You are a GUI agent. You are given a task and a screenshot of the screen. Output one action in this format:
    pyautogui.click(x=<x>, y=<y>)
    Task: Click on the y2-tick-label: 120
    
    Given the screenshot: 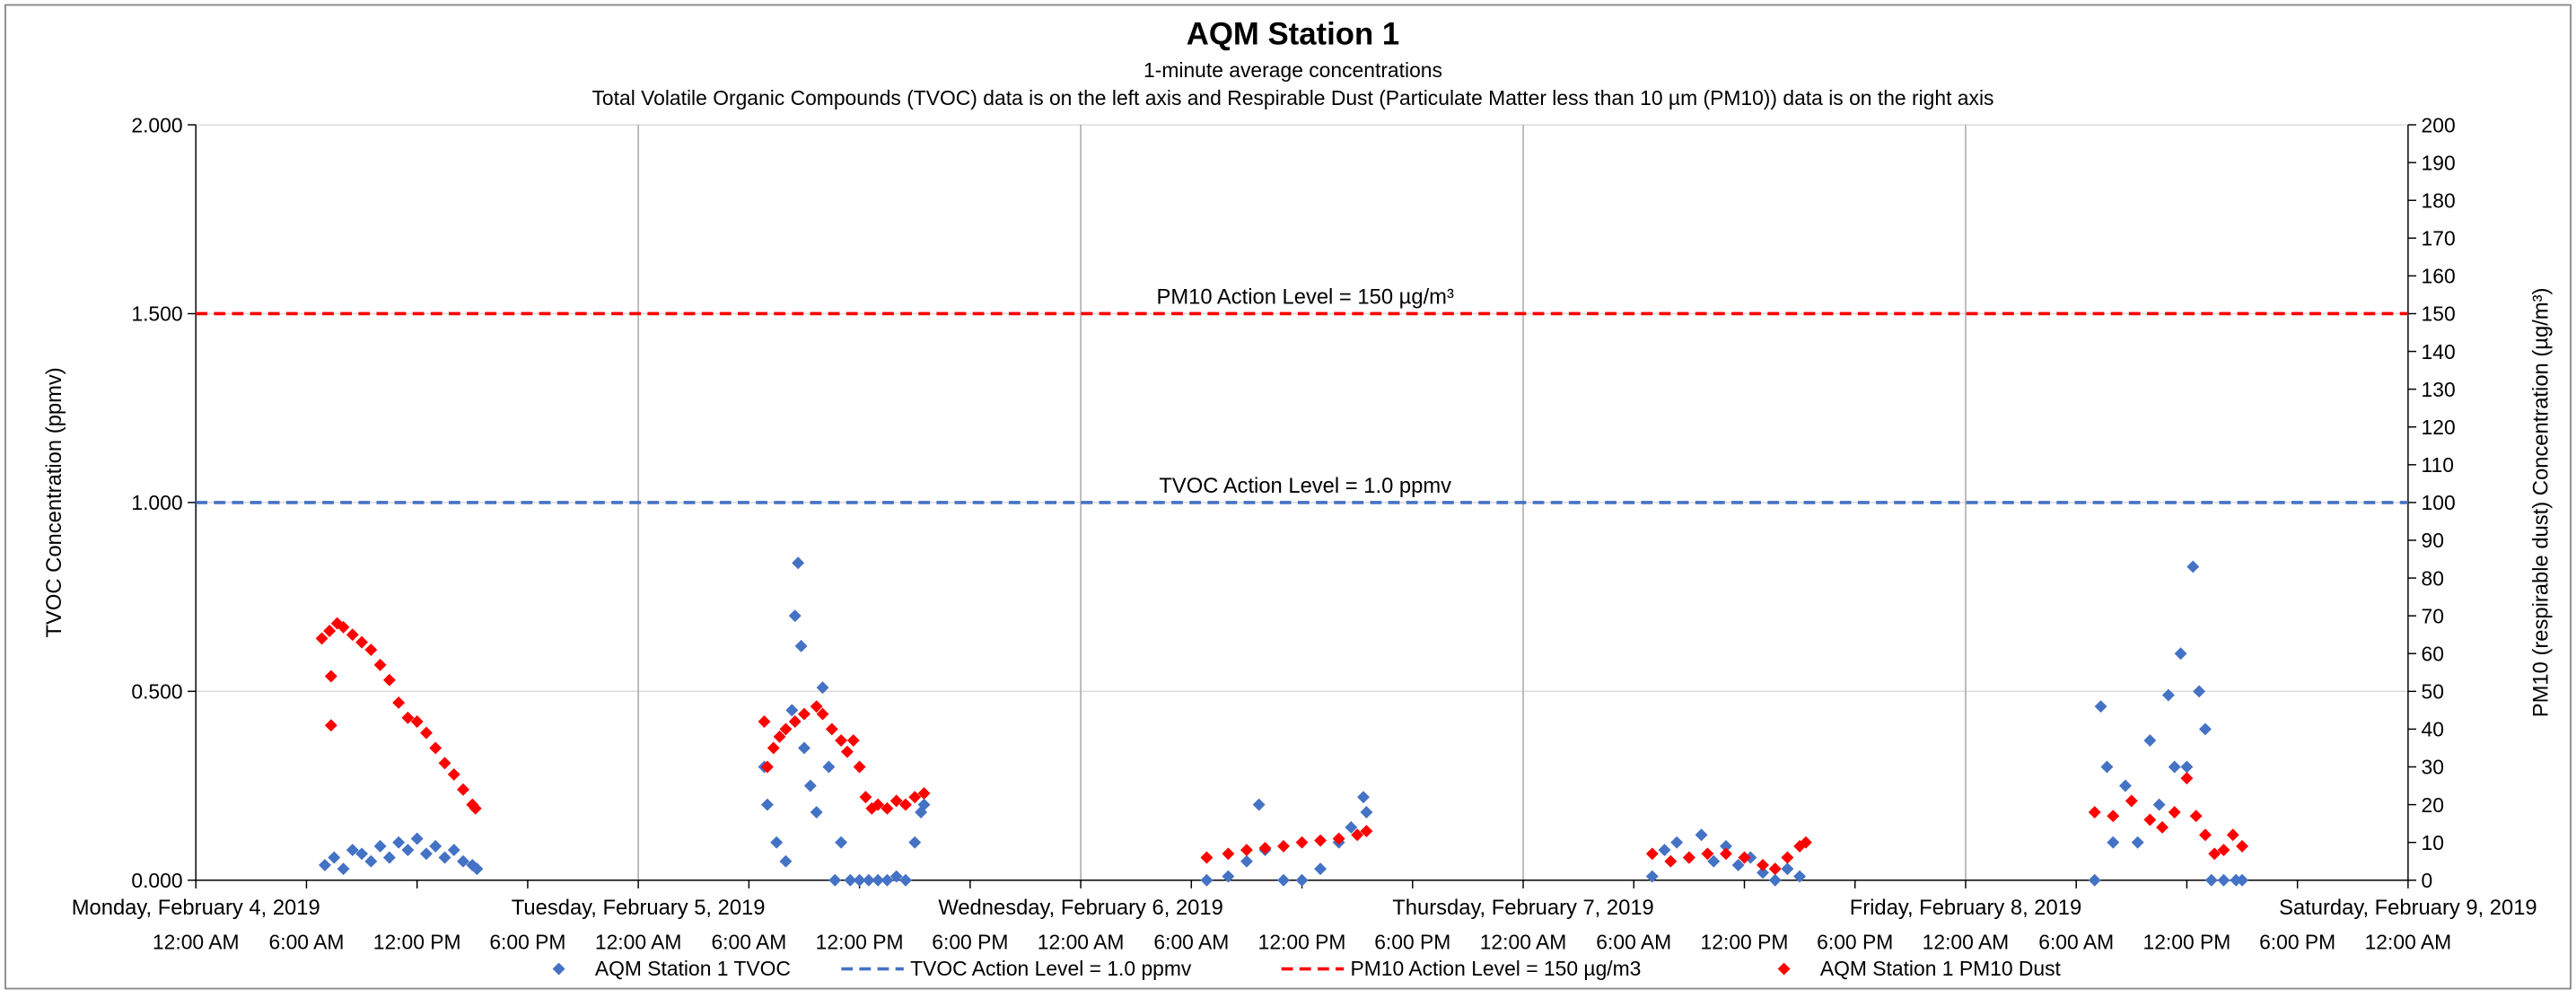 What is the action you would take?
    pyautogui.click(x=2439, y=427)
    